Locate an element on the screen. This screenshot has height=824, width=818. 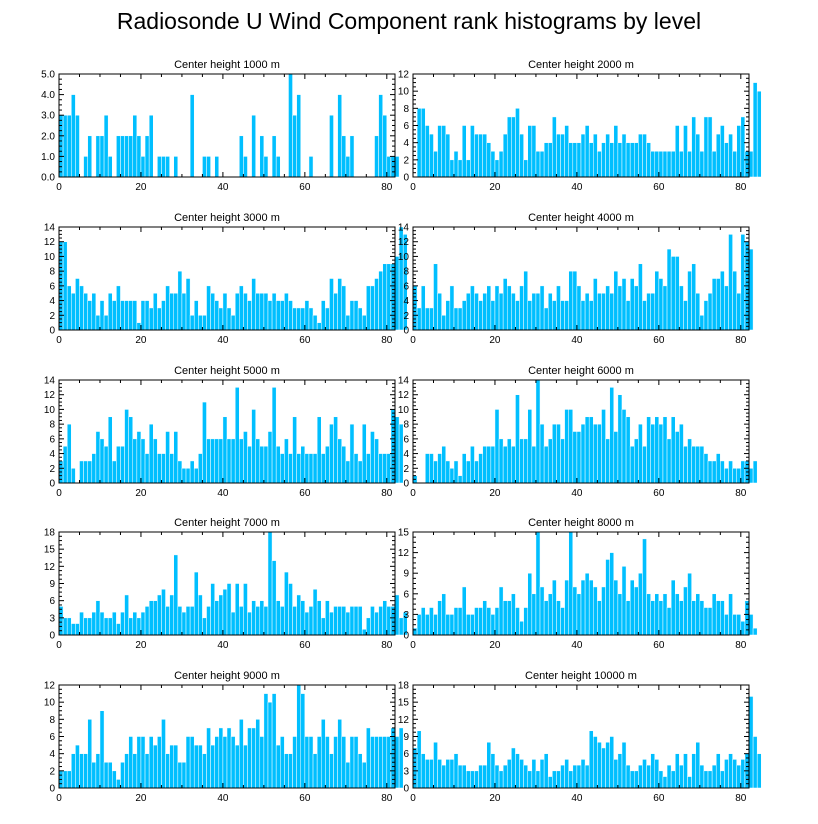
y-tick-label: 2.0 is located at coordinates (48, 136).